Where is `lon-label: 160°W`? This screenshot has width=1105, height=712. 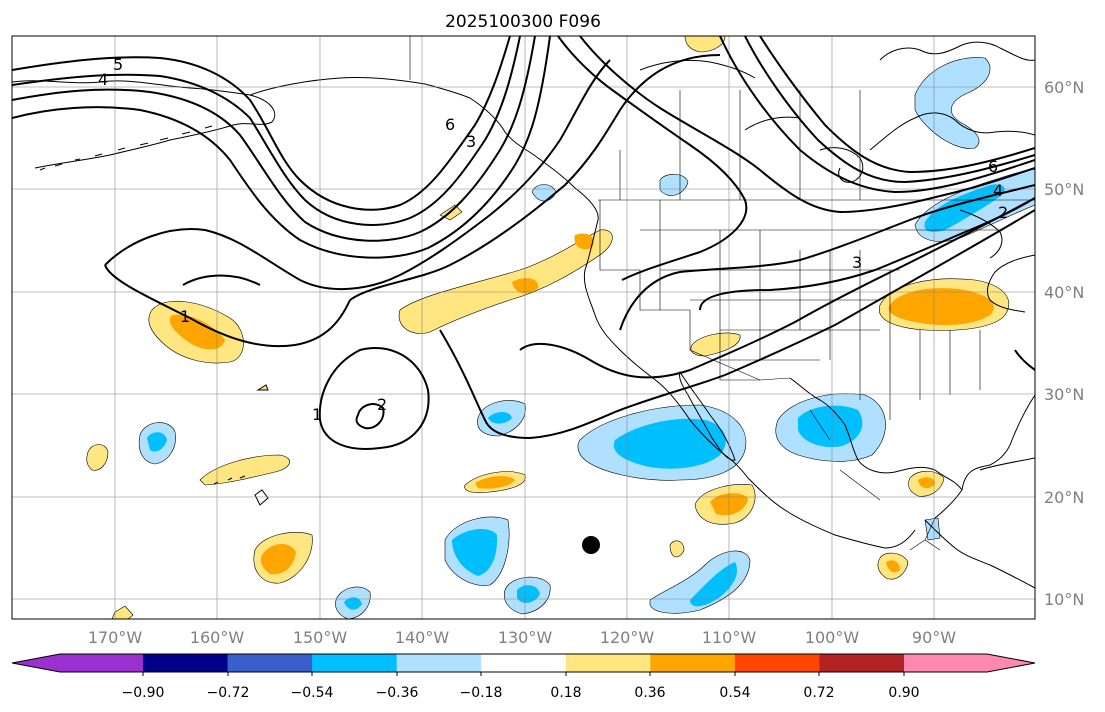
lon-label: 160°W is located at coordinates (217, 637).